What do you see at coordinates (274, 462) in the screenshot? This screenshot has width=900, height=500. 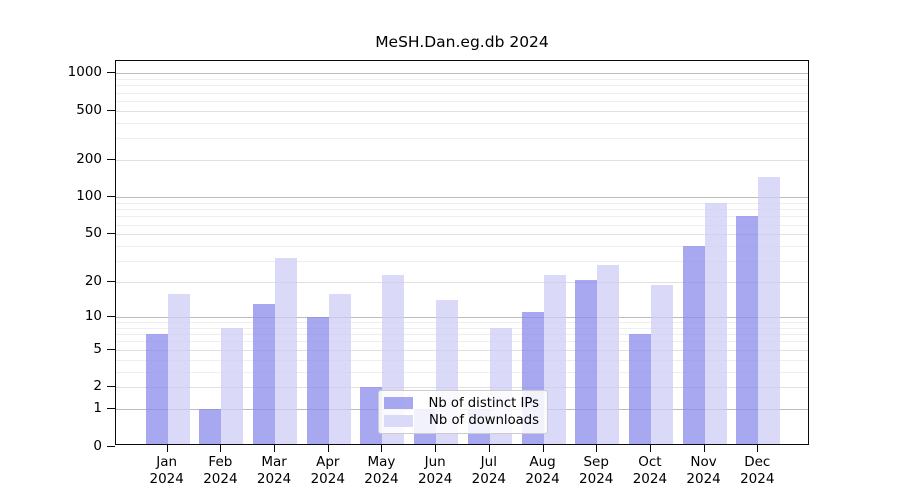 I see `x-tick-month: Mar` at bounding box center [274, 462].